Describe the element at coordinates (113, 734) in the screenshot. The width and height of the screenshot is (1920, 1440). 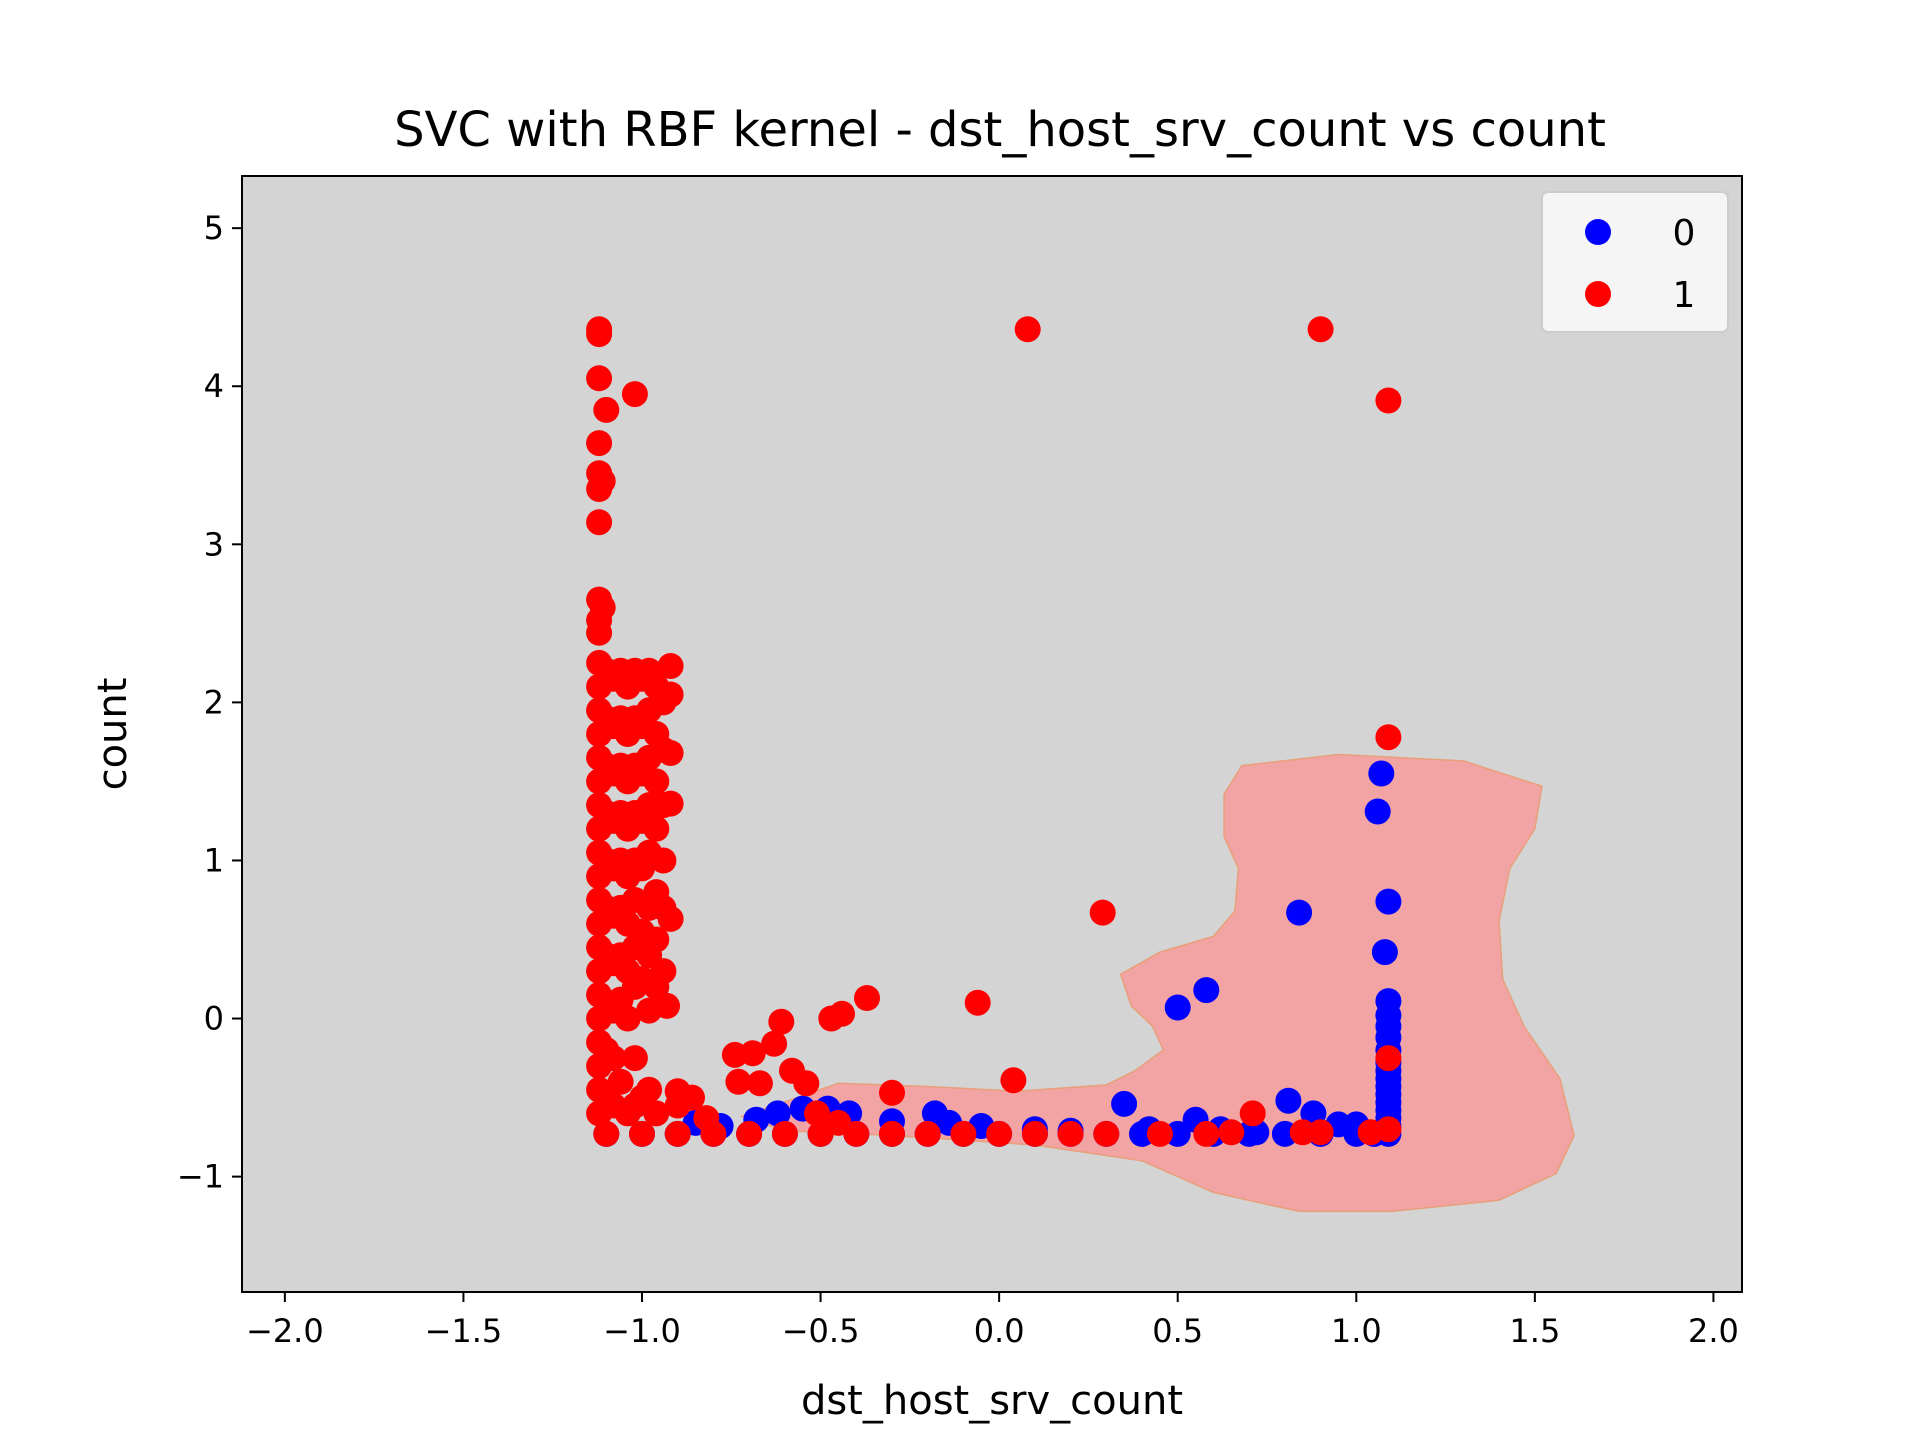
I see `y-axis-title: count` at that location.